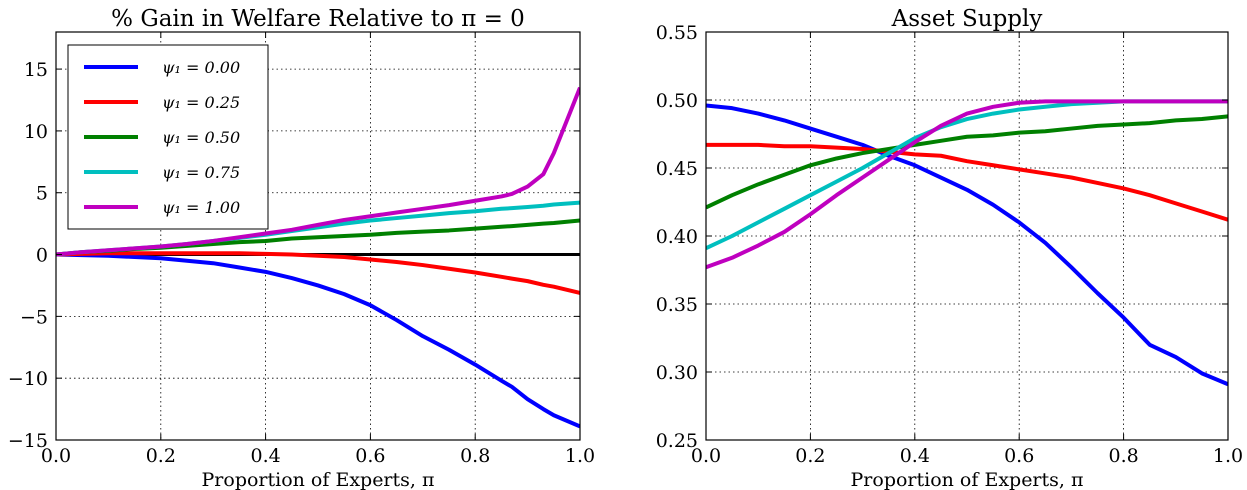  What do you see at coordinates (677, 169) in the screenshot?
I see `chart-2-ytick-label-4: 0.45` at bounding box center [677, 169].